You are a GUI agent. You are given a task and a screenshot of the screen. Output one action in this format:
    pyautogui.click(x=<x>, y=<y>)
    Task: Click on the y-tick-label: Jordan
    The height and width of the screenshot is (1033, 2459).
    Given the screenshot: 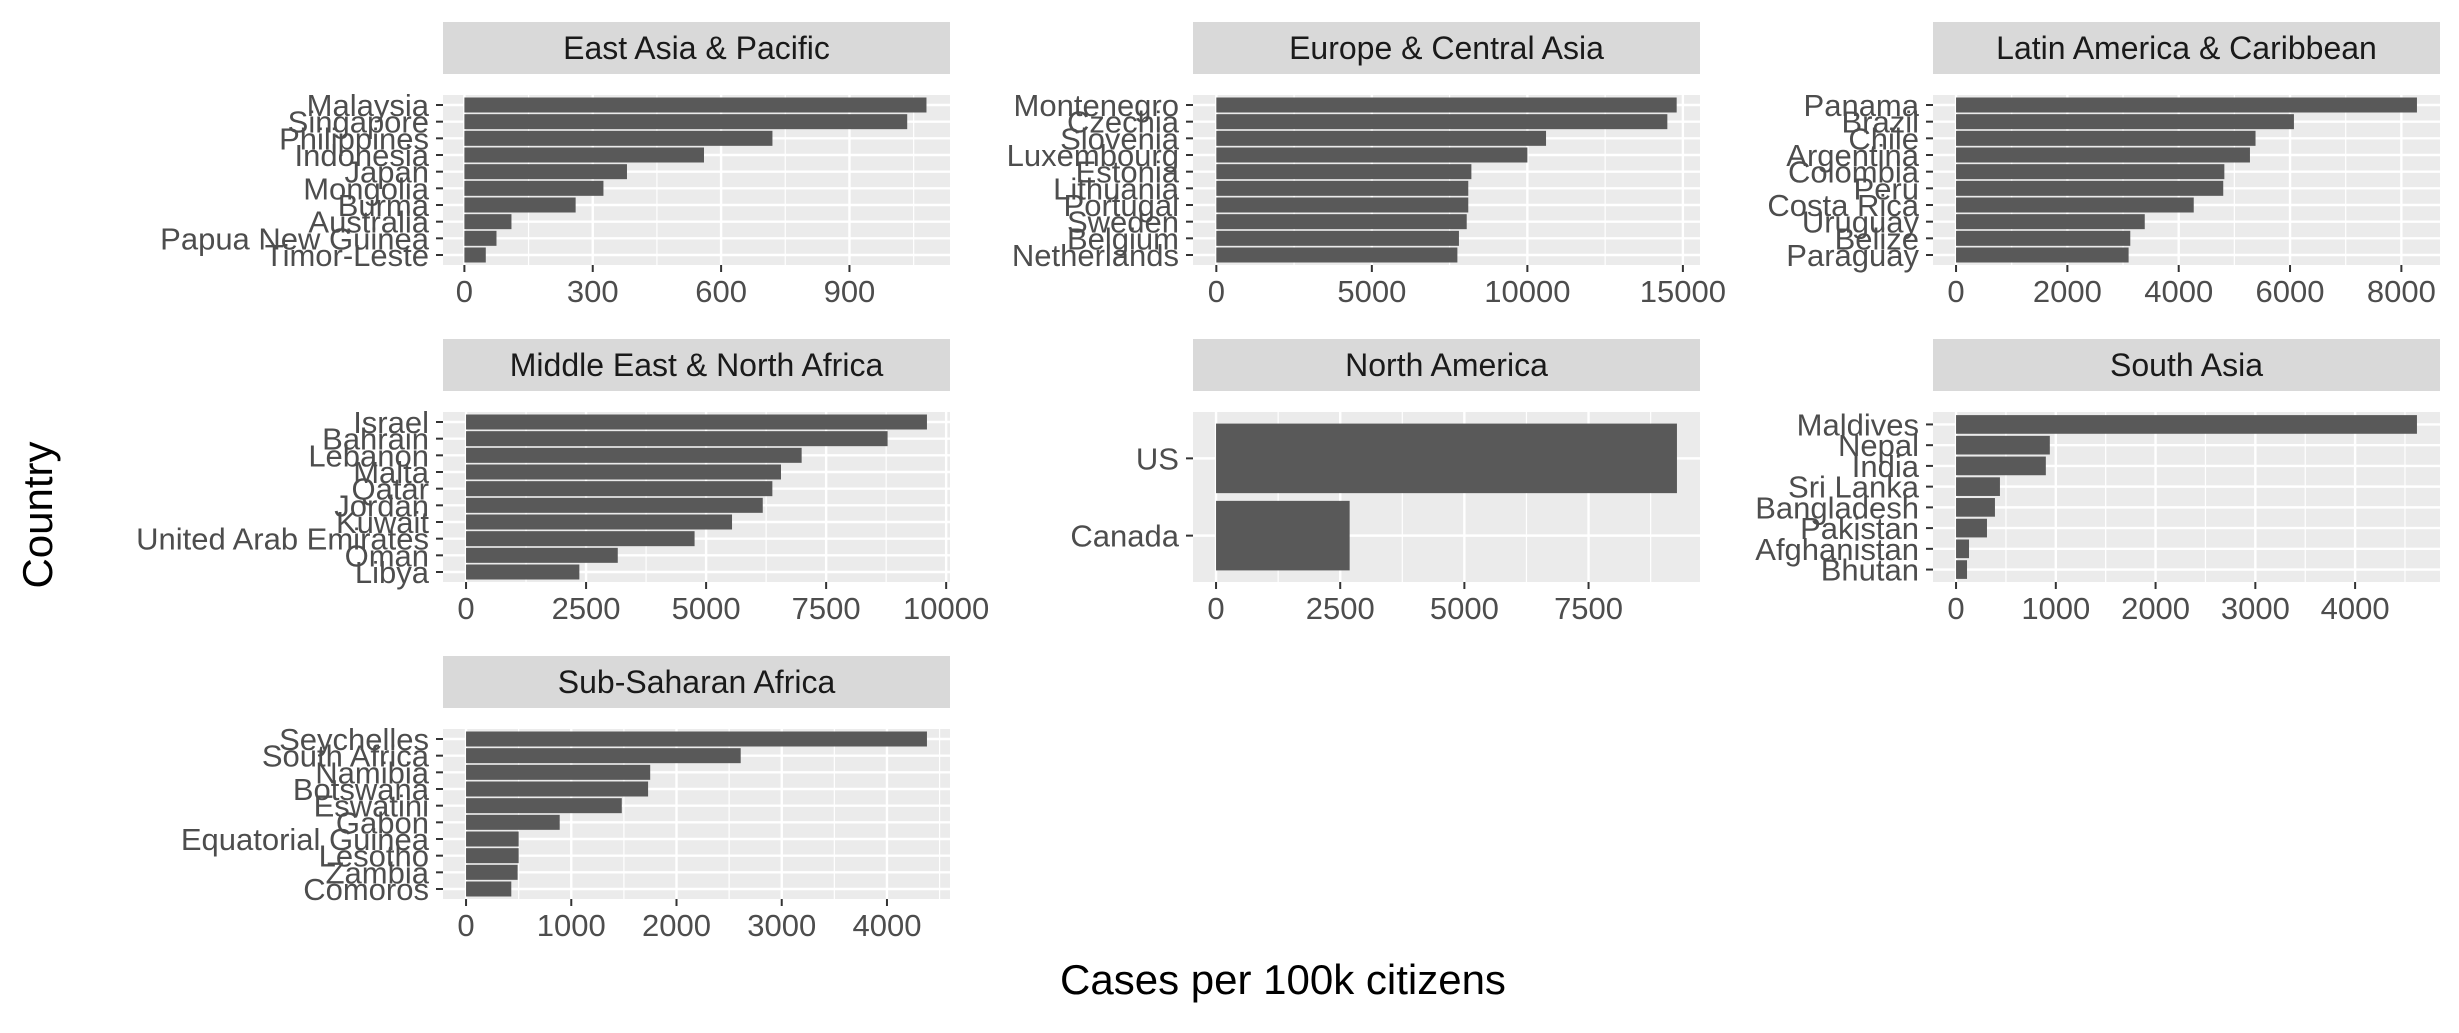 What is the action you would take?
    pyautogui.click(x=381, y=505)
    